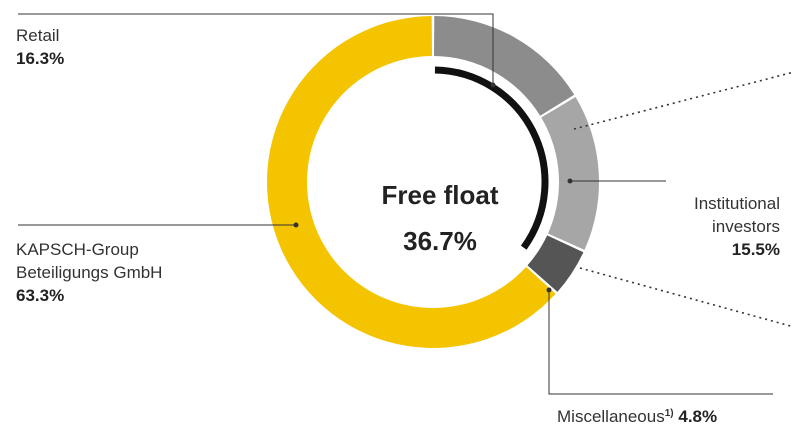  I want to click on misc-label: Miscellaneous1) 4.8%, so click(637, 415).